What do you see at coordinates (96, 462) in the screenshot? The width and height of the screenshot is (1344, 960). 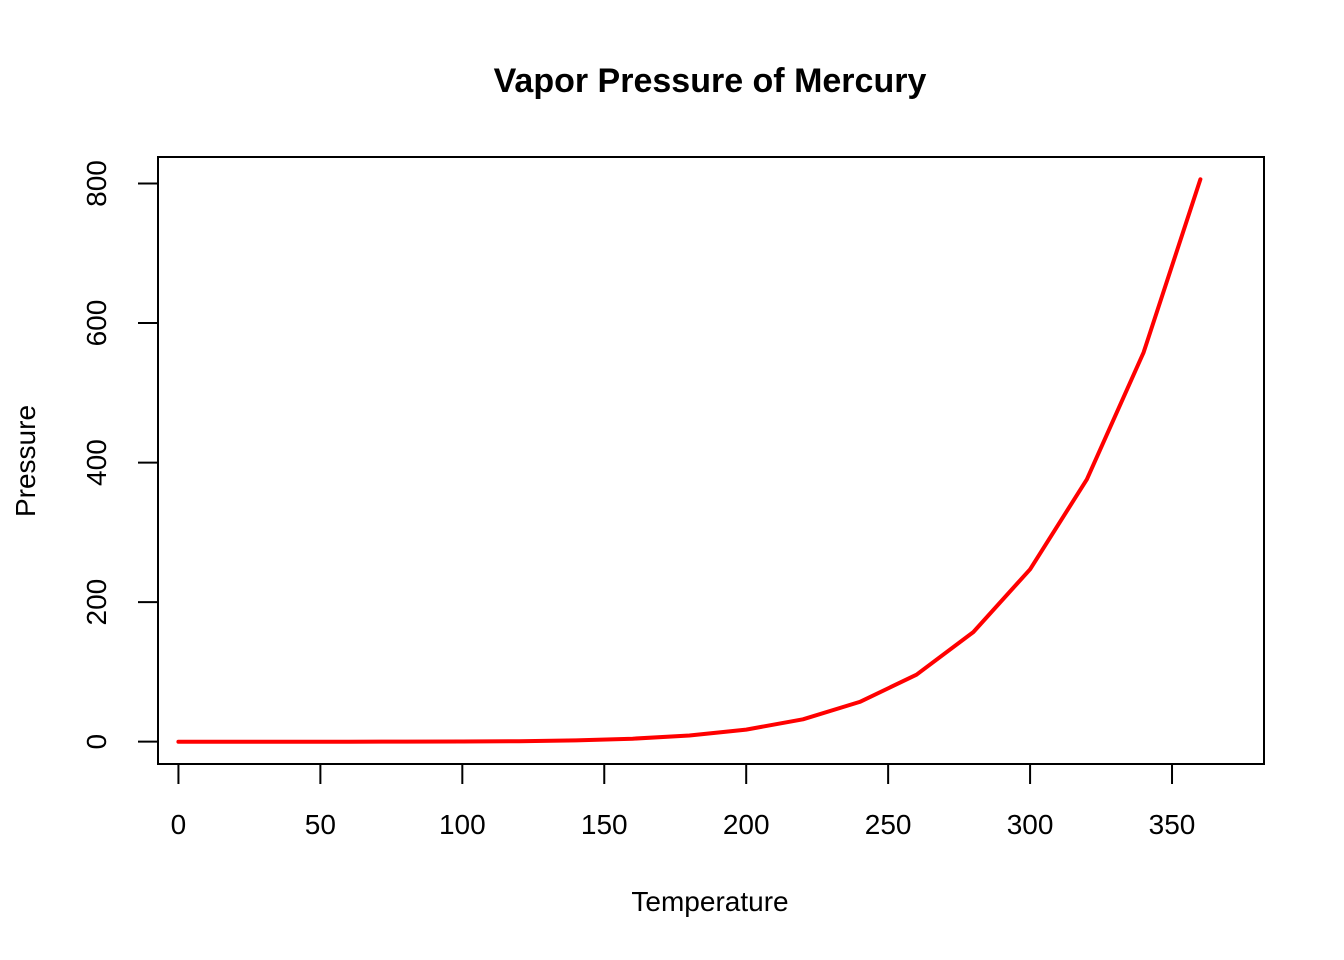 I see `y-tick-label: 400` at bounding box center [96, 462].